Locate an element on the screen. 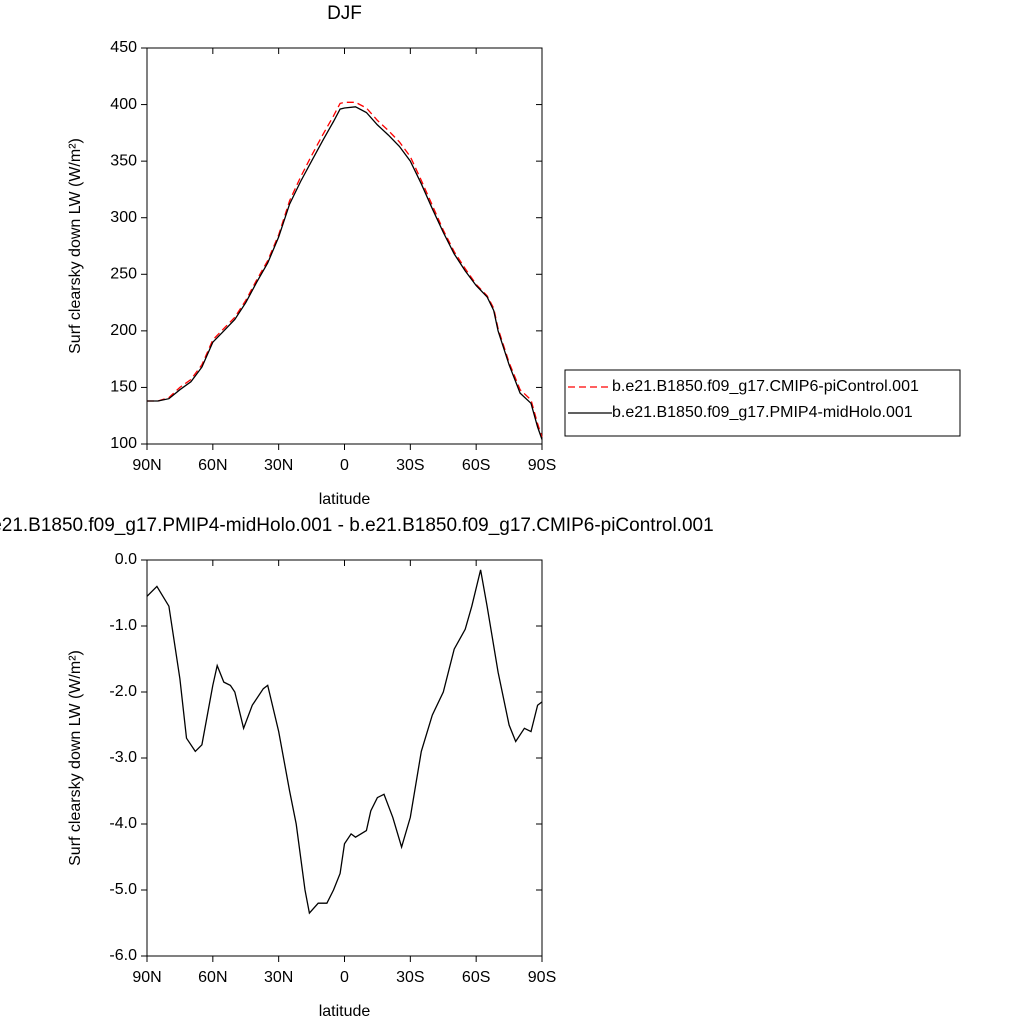 The image size is (1024, 1024). y-tick-label: 350 is located at coordinates (123, 160).